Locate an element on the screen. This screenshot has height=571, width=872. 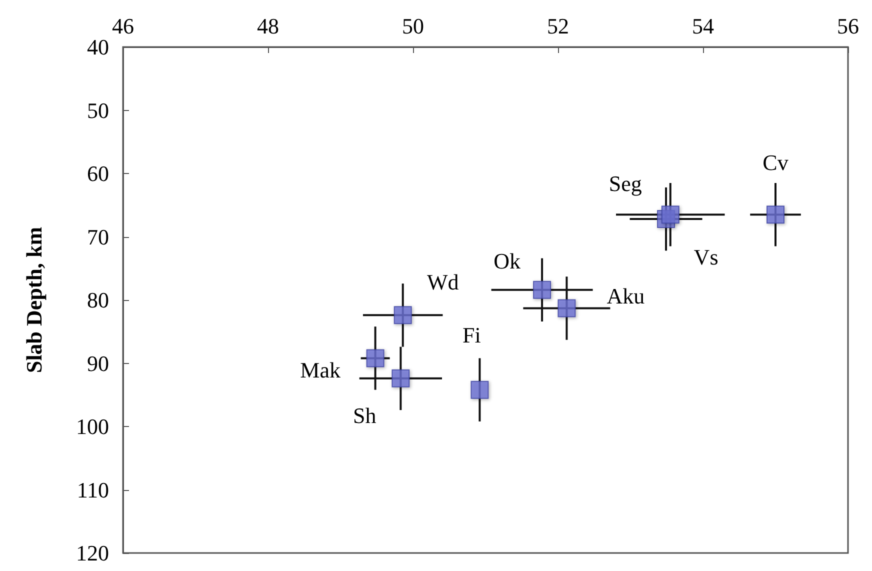
annotation: Sh is located at coordinates (364, 415).